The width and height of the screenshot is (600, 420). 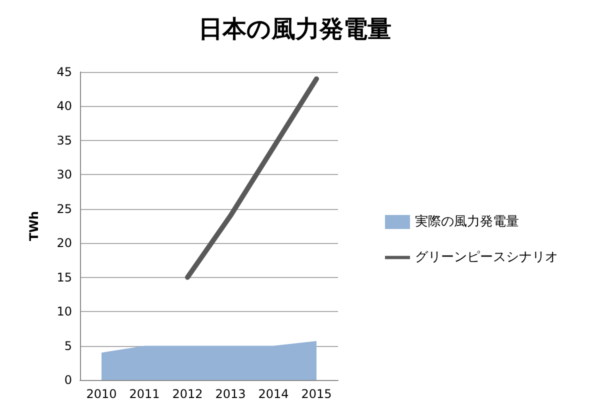 I want to click on x-tick-label: 2013, so click(x=230, y=394).